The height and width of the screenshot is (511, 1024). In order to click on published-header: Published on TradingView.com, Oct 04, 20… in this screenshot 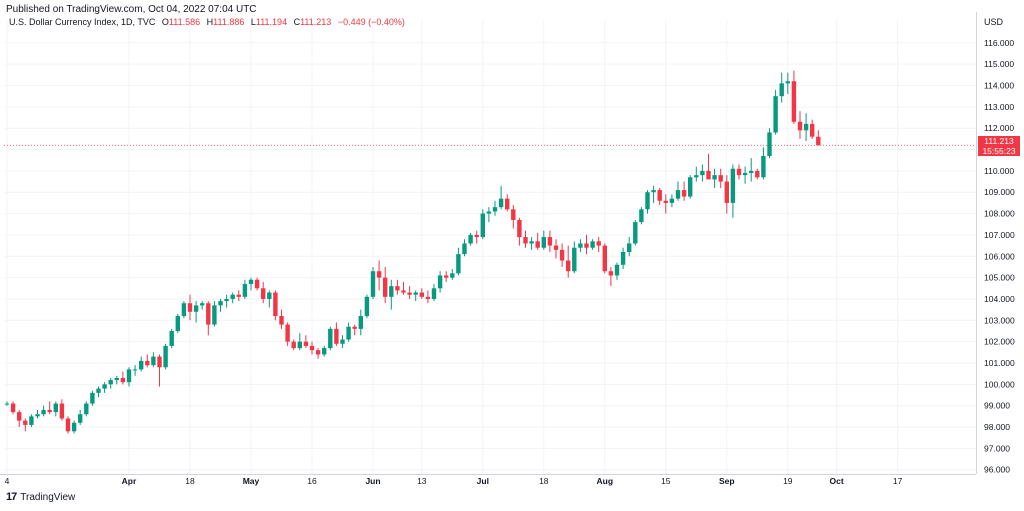, I will do `click(131, 9)`.